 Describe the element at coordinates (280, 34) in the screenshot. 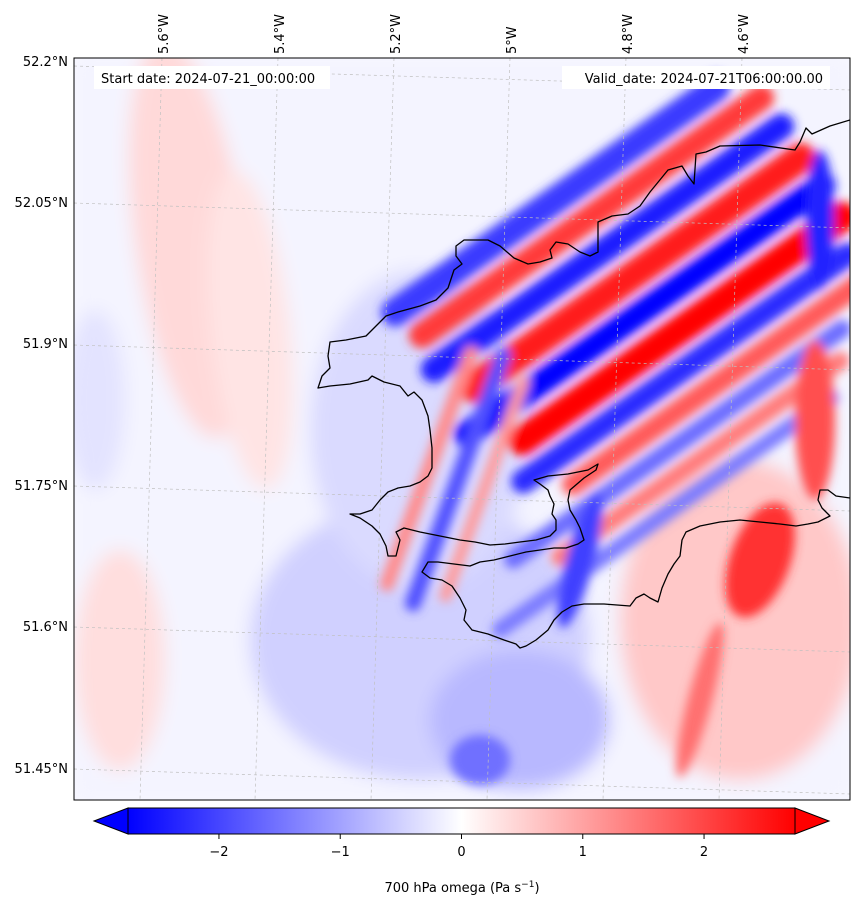

I see `lon-tick-label: 5.4°W` at that location.